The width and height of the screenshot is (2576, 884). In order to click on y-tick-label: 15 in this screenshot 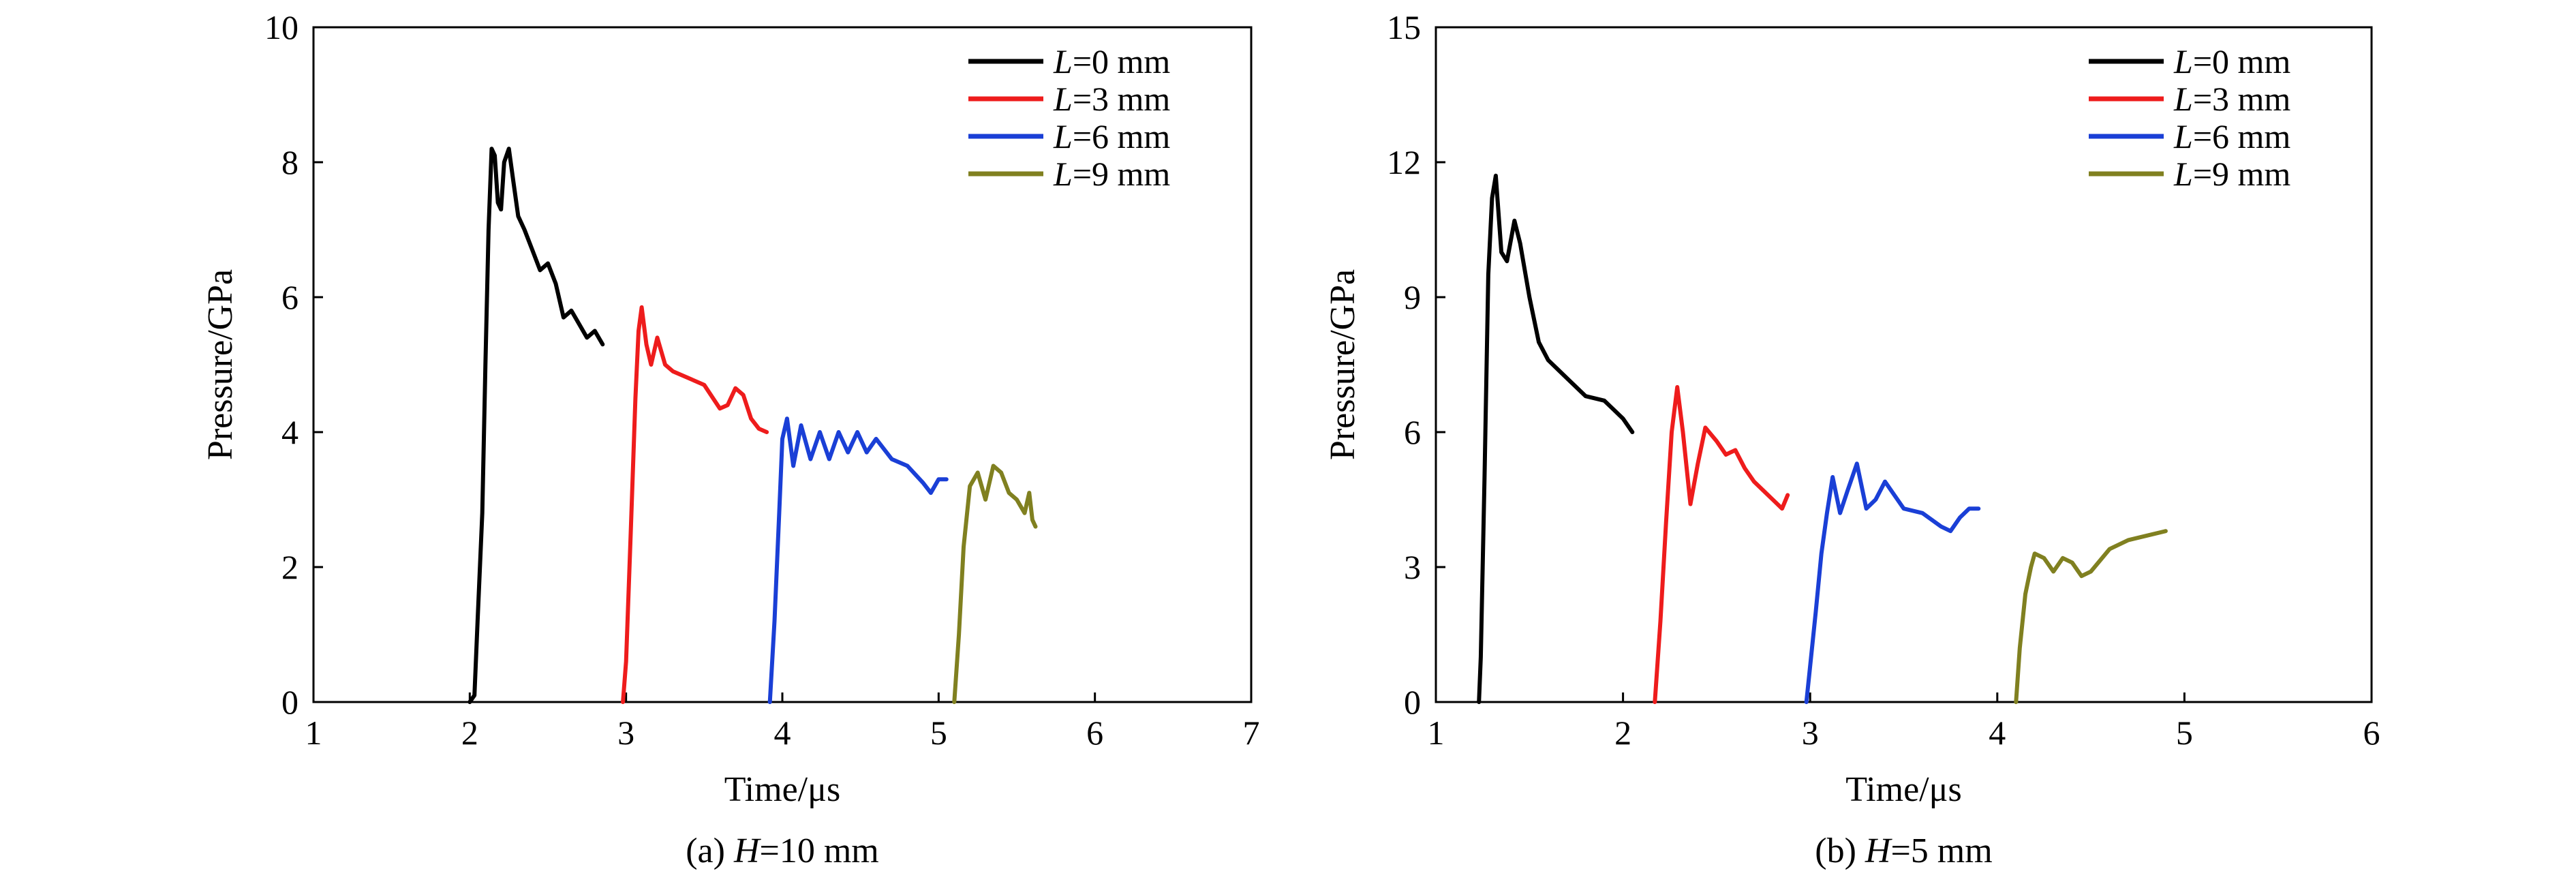, I will do `click(1404, 27)`.